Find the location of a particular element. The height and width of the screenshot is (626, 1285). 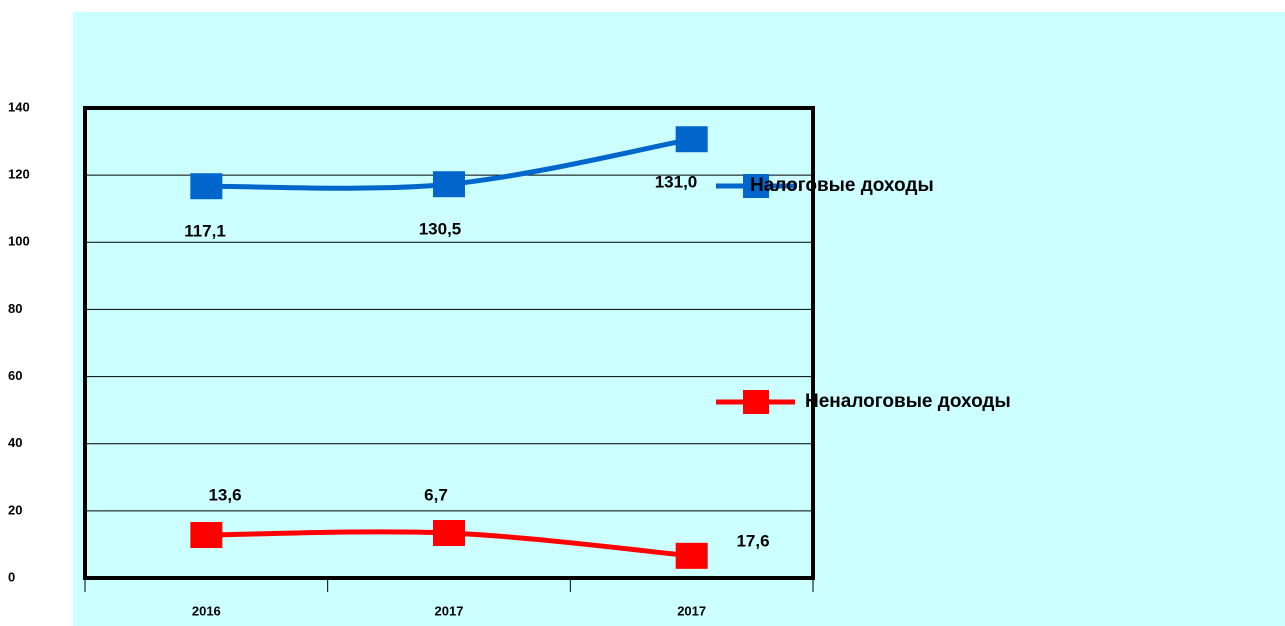

annotation: 13,6 is located at coordinates (224, 494).